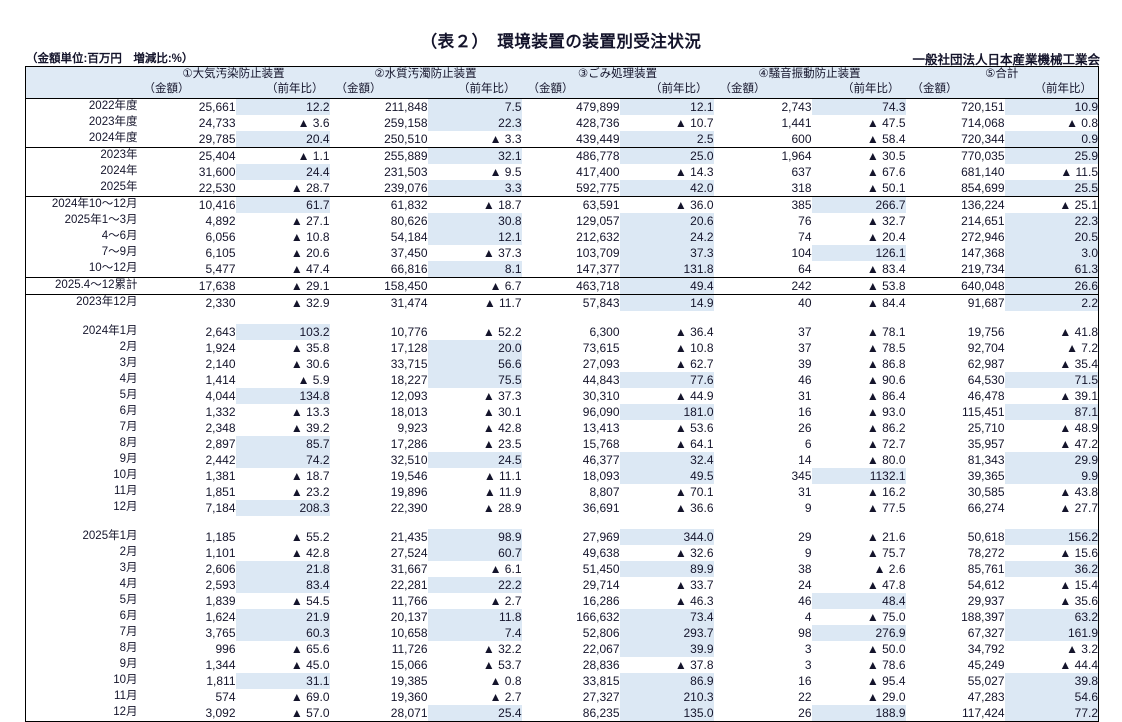 This screenshot has height=722, width=1122. What do you see at coordinates (220, 537) in the screenshot?
I see `cell-amount: 1,185` at bounding box center [220, 537].